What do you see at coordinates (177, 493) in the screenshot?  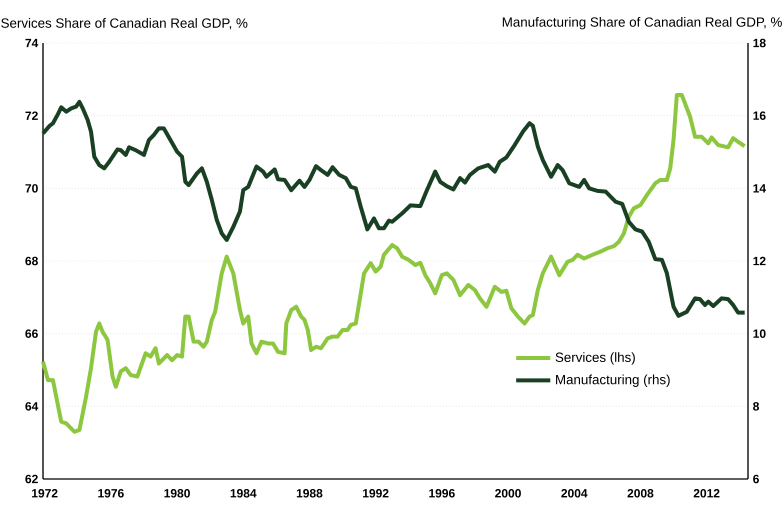 I see `x-tick-label: 1980` at bounding box center [177, 493].